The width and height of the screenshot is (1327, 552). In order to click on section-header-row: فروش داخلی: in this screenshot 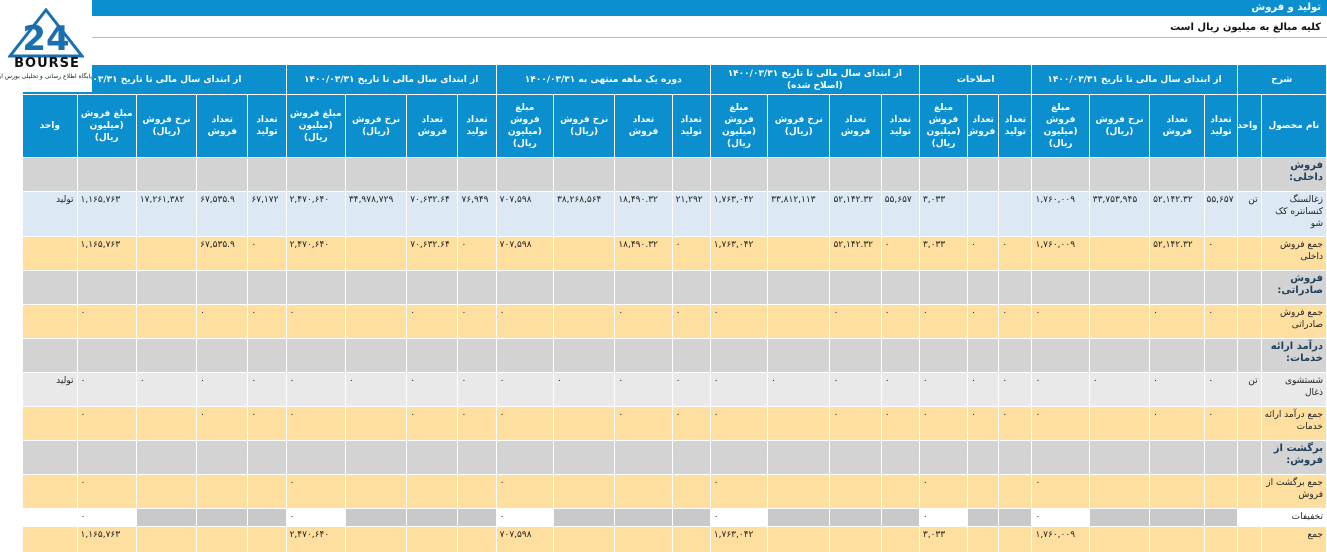, I will do `click(674, 174)`.